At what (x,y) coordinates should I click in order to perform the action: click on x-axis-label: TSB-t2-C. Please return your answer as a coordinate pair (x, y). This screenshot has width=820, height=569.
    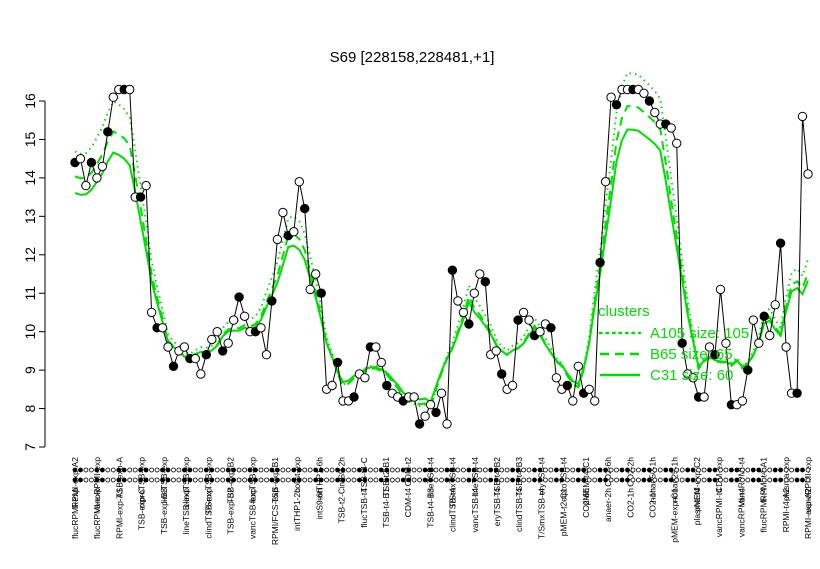
    Looking at the image, I should click on (342, 505).